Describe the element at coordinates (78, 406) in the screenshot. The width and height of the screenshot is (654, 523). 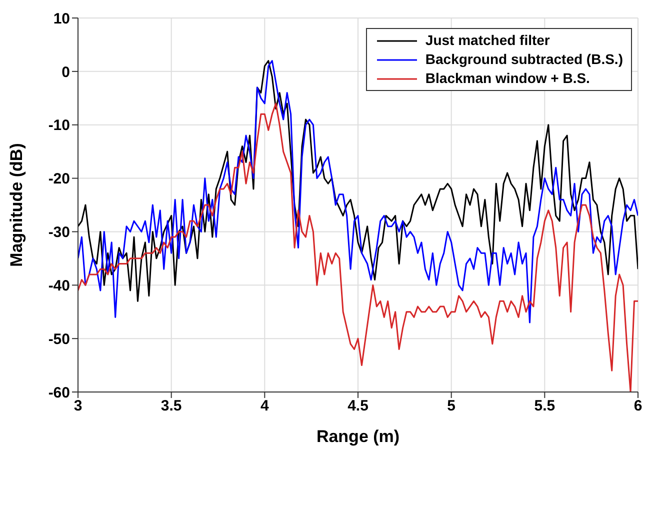
I see `x-tick-label: 3` at that location.